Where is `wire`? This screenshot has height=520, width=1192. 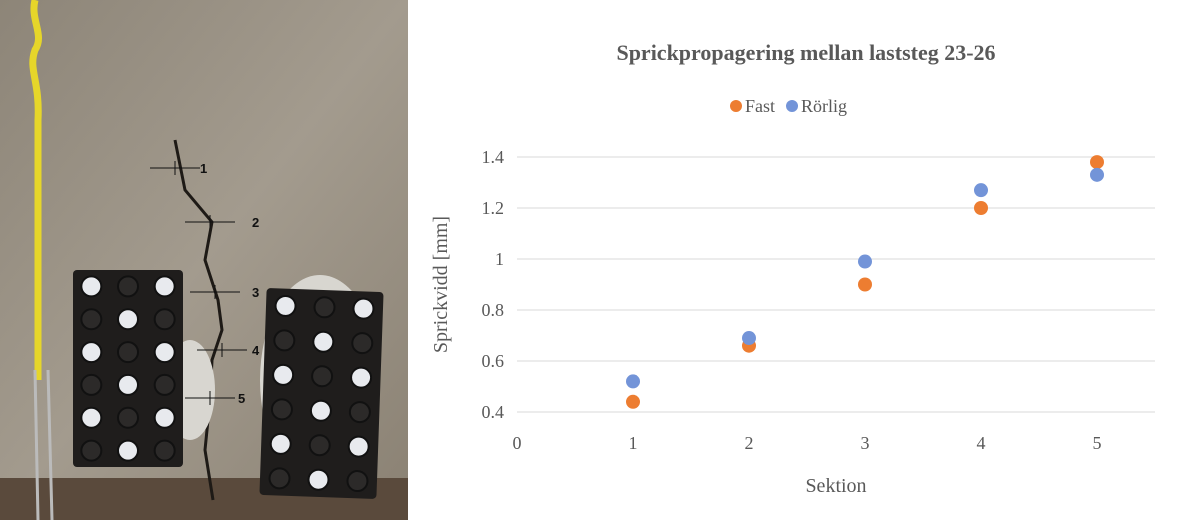 wire is located at coordinates (43, 444).